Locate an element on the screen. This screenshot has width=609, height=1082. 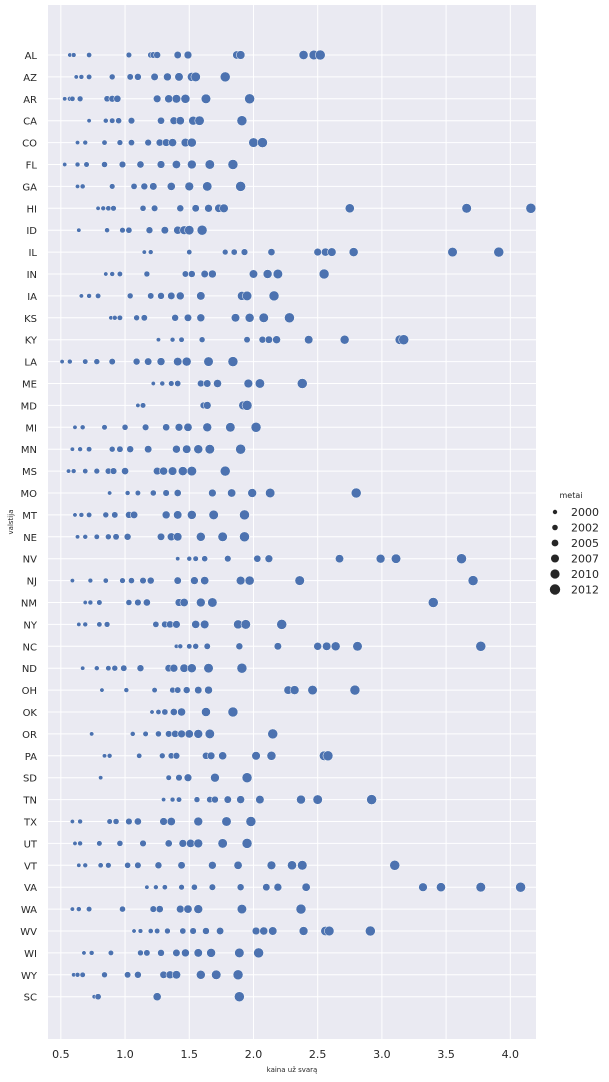
y-tick-label: VA is located at coordinates (30, 888).